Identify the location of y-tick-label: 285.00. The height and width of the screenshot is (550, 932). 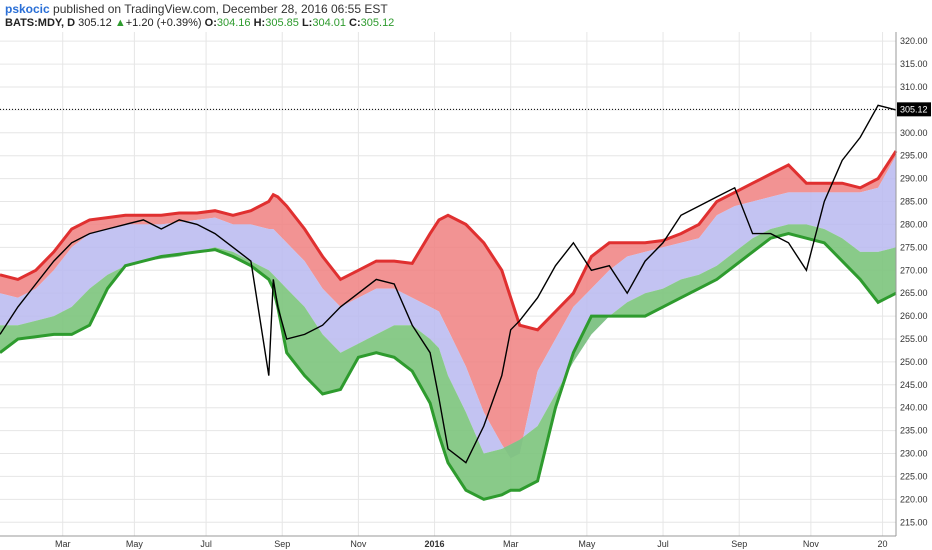
(914, 202).